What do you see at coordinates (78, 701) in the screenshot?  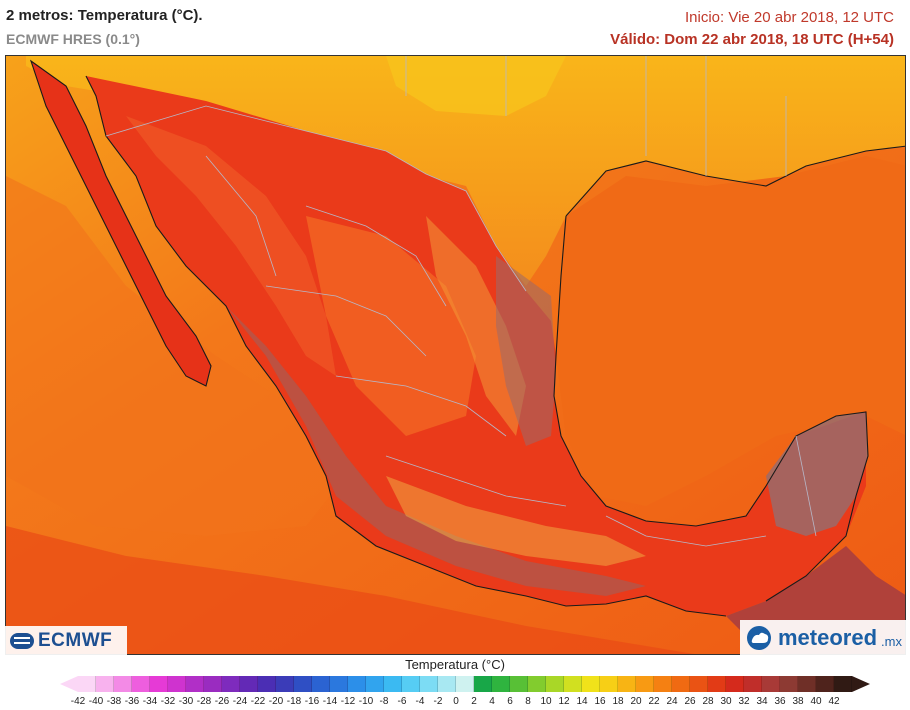 I see `color-scale-tick-label: -42` at bounding box center [78, 701].